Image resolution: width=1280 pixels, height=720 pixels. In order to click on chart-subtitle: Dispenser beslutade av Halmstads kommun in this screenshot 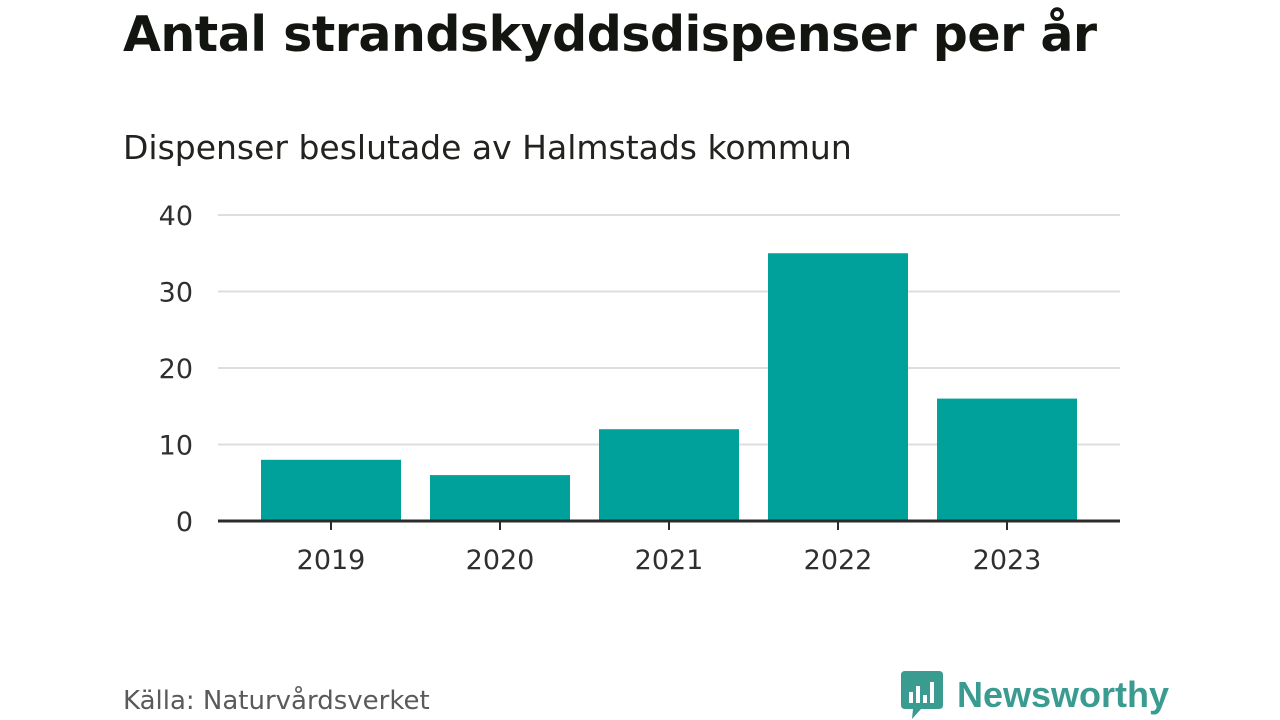, I will do `click(487, 147)`.